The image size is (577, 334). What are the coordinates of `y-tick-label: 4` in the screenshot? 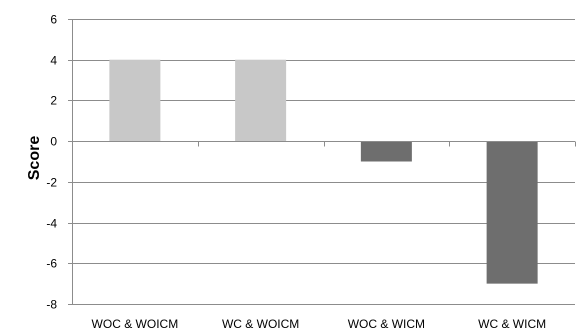 It's located at (53, 61).